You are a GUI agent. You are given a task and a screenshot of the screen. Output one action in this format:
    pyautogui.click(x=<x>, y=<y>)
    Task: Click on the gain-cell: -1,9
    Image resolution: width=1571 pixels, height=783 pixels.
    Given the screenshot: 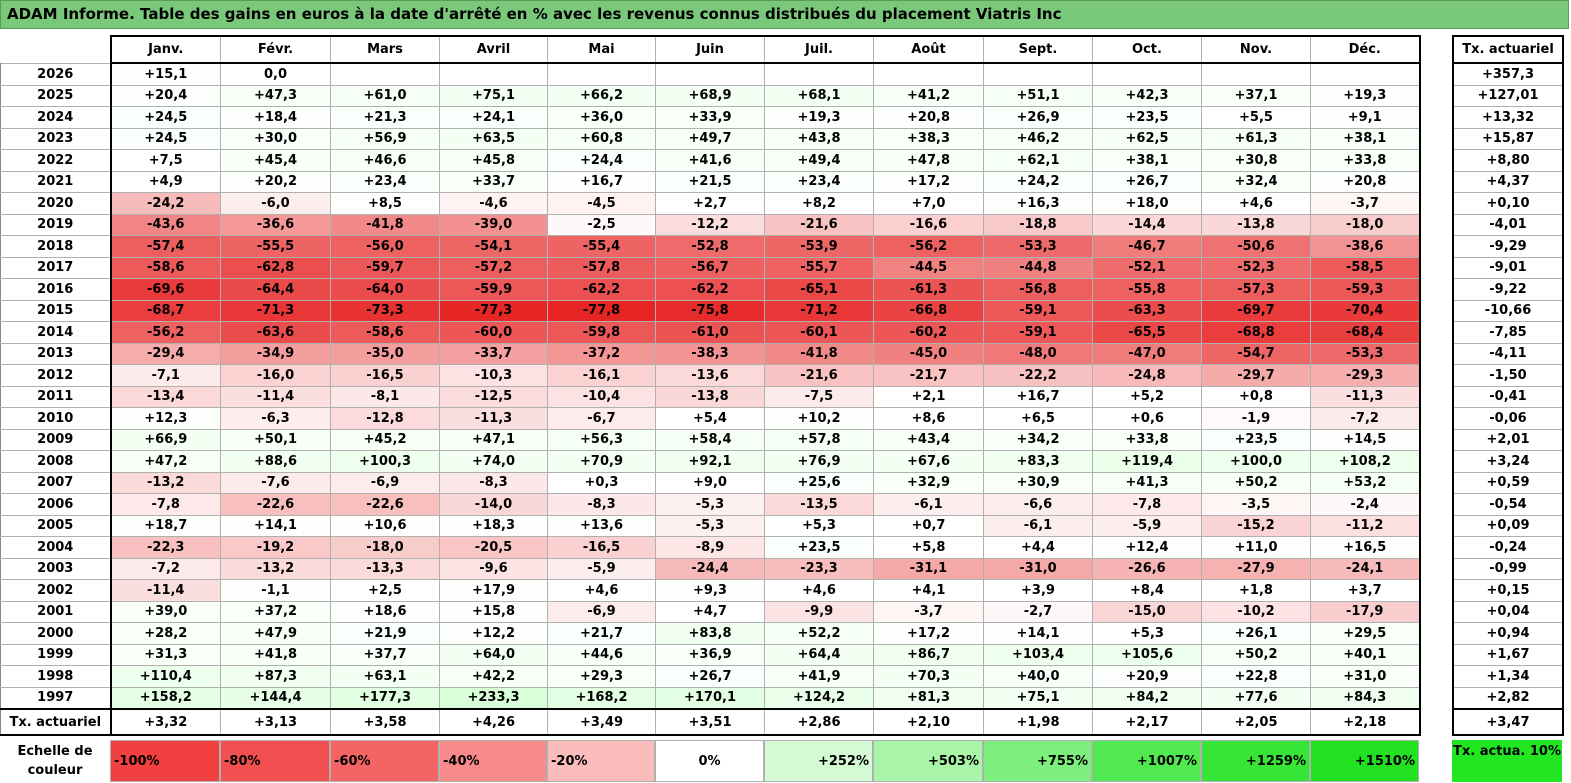 What is the action you would take?
    pyautogui.click(x=1256, y=418)
    